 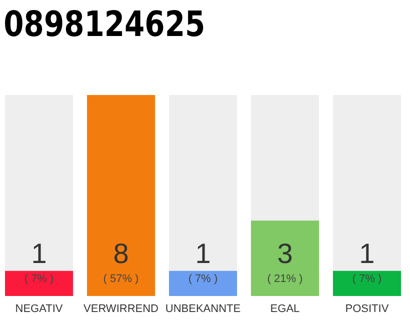 What do you see at coordinates (39, 309) in the screenshot?
I see `x-tick-label: NEGATIV` at bounding box center [39, 309].